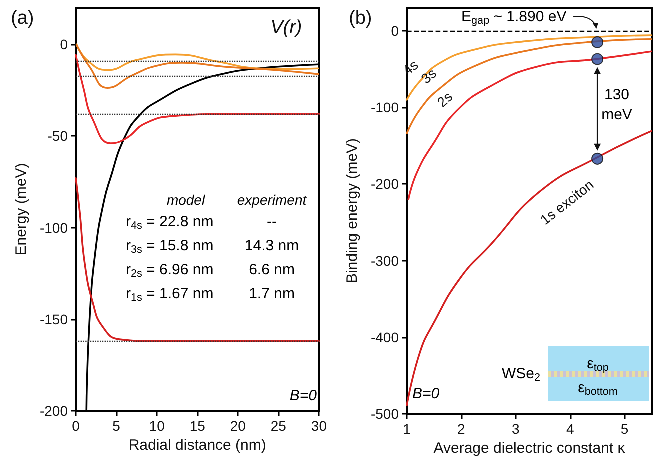 This screenshot has width=660, height=462. I want to click on x-tick-label: 1, so click(407, 429).